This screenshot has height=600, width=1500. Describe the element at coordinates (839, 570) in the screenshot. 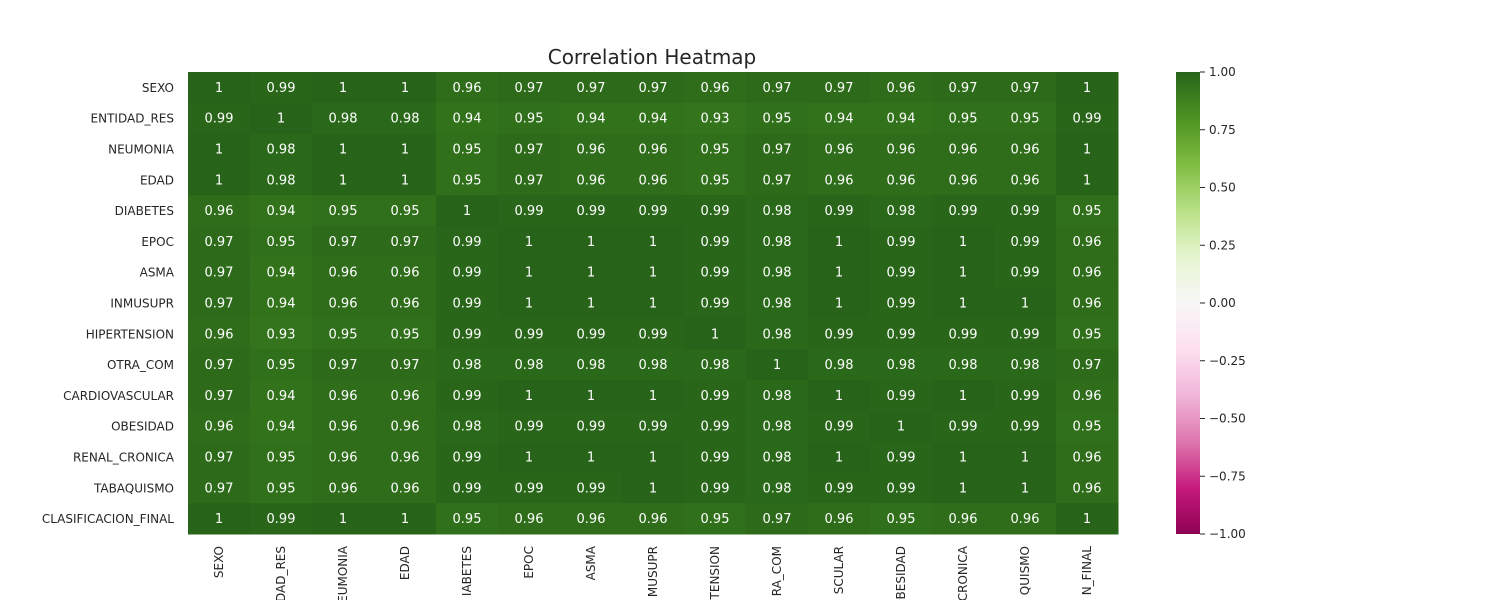

I see `x-tick-label: SCULAR` at that location.